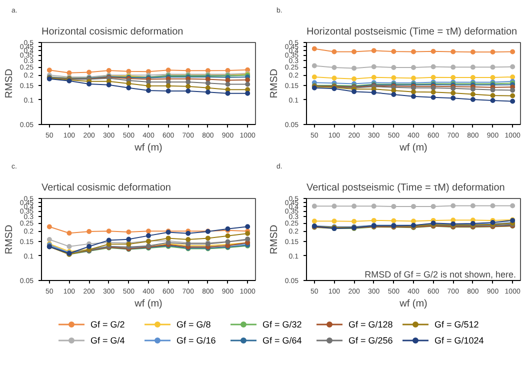 This screenshot has height=370, width=531. Describe the element at coordinates (282, 341) in the screenshot. I see `legend-label: Gf = G/64` at that location.